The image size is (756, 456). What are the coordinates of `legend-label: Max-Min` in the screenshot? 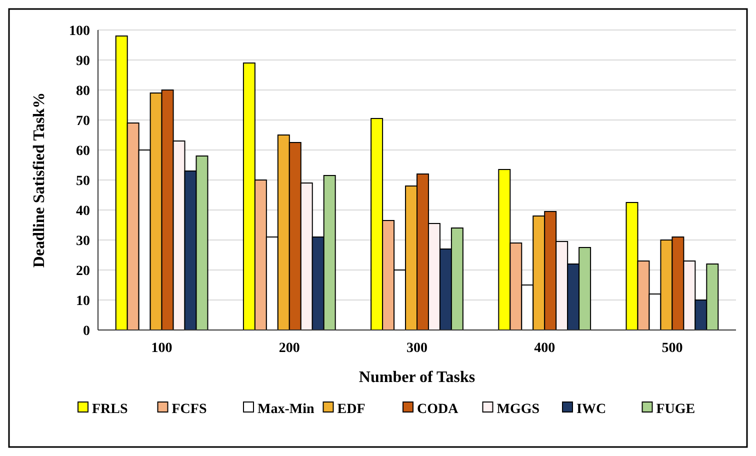 It's located at (286, 409).